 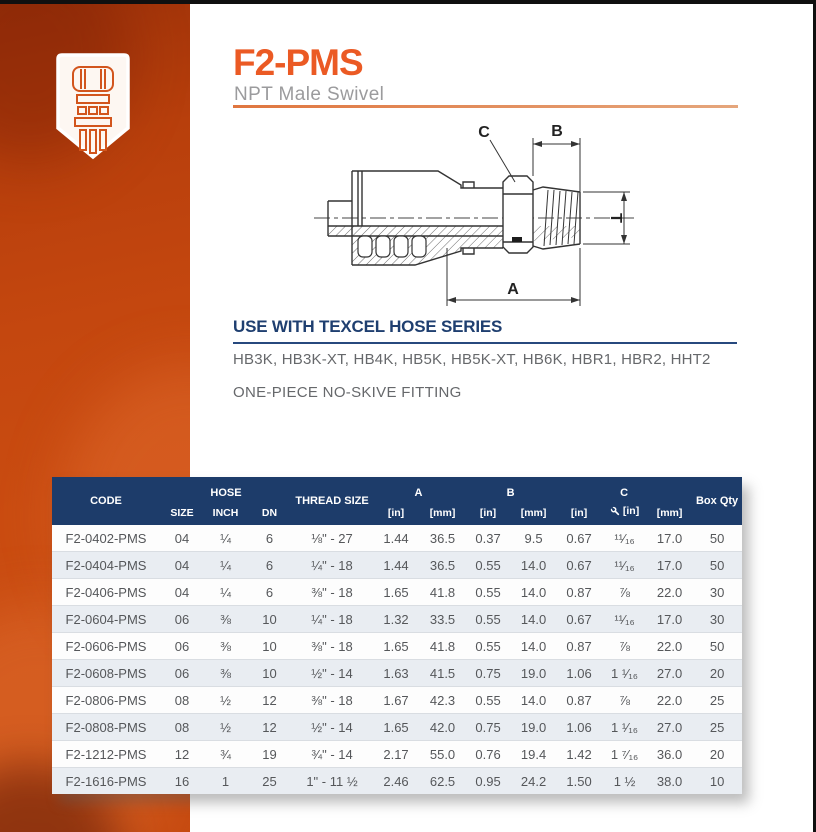 I want to click on cell-c_in: 1.50, so click(x=579, y=781).